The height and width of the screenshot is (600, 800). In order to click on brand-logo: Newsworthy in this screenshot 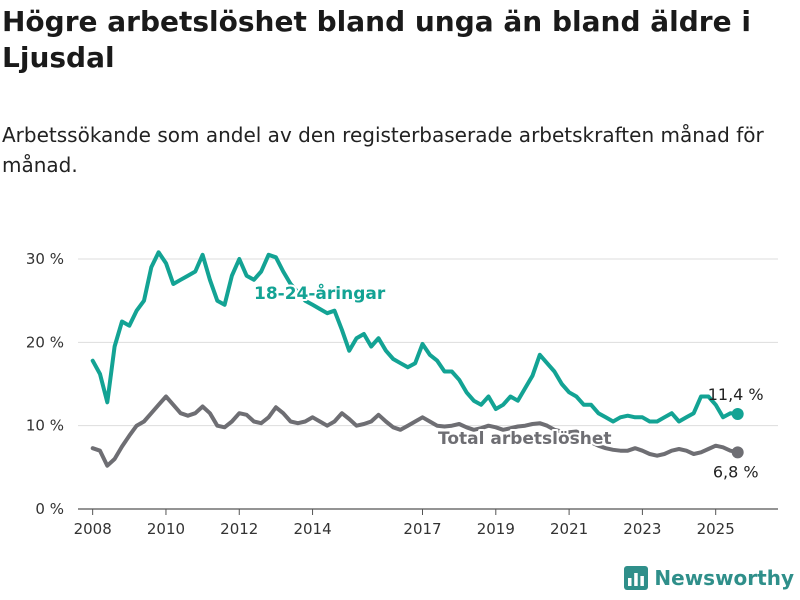, I will do `click(709, 578)`.